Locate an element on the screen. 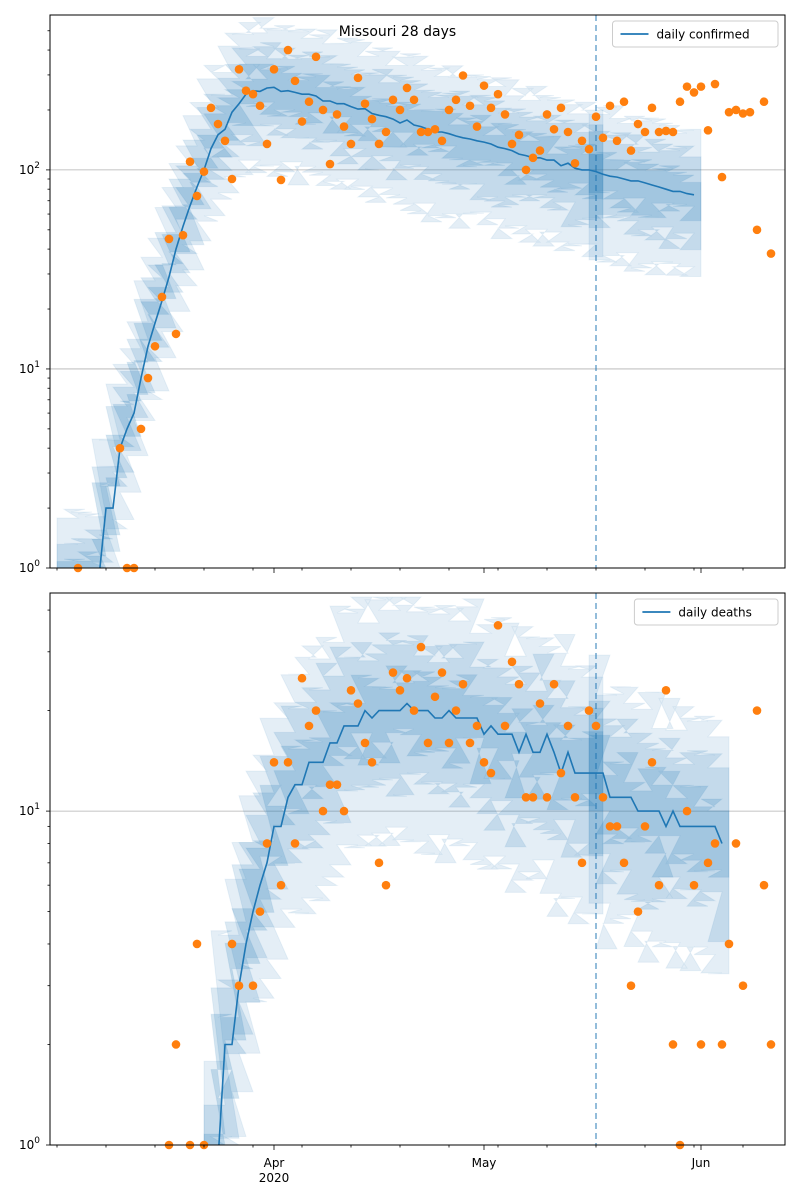  band-middle is located at coordinates (645, 190).